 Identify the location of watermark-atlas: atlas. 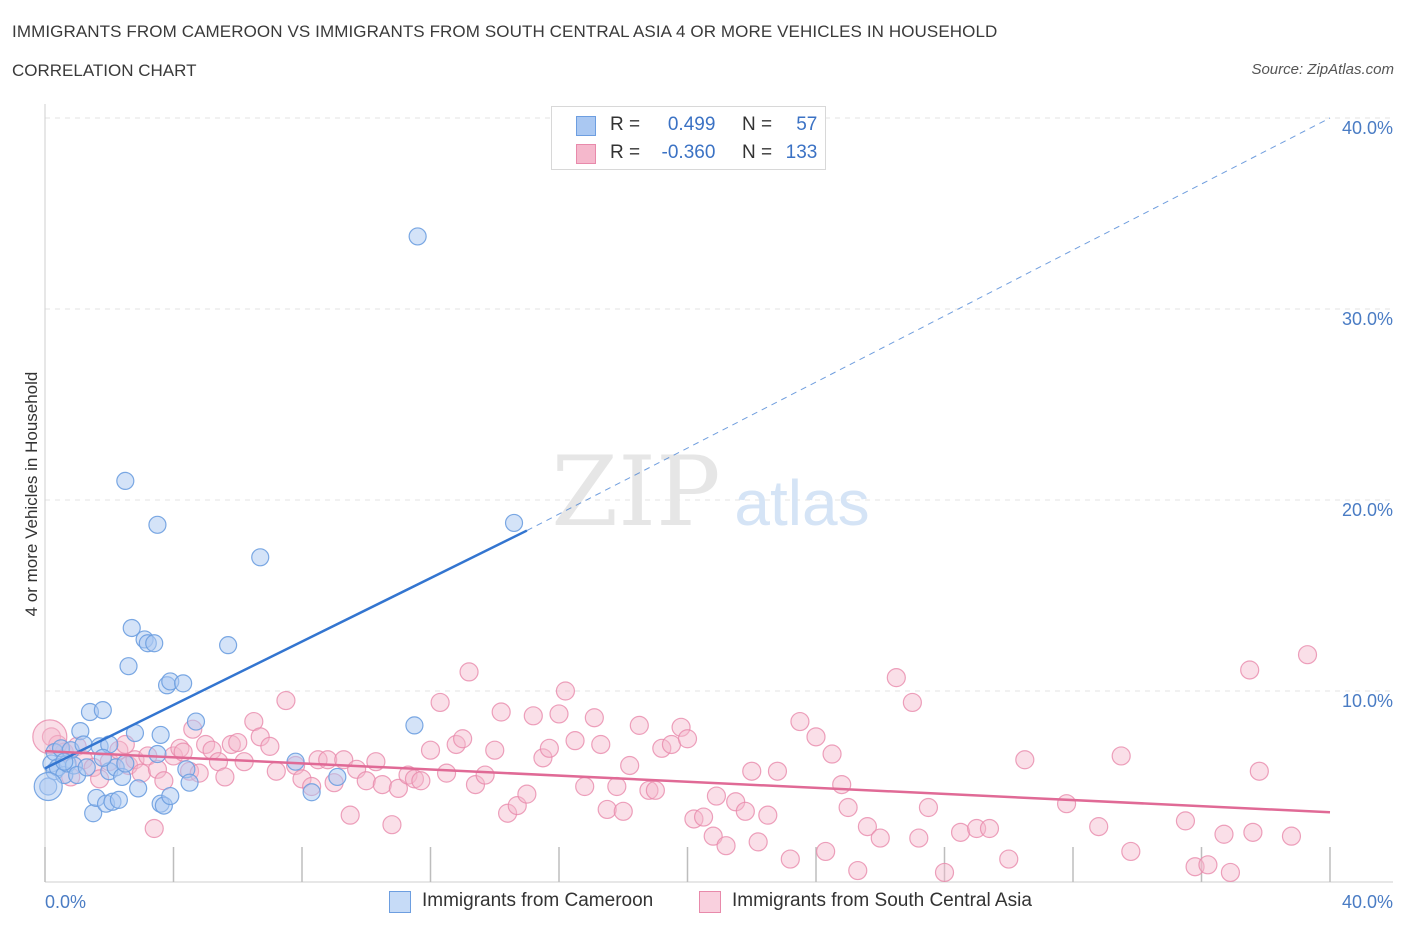
(801, 503).